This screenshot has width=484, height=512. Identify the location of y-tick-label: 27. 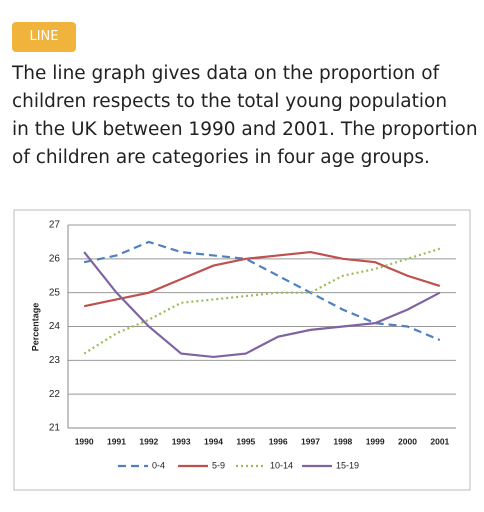
(55, 225).